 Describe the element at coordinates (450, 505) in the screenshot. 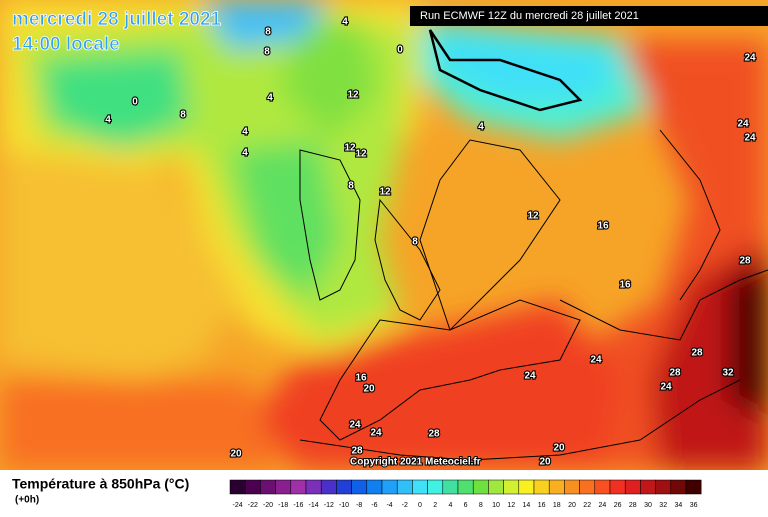

I see `legend-tick: 4` at that location.